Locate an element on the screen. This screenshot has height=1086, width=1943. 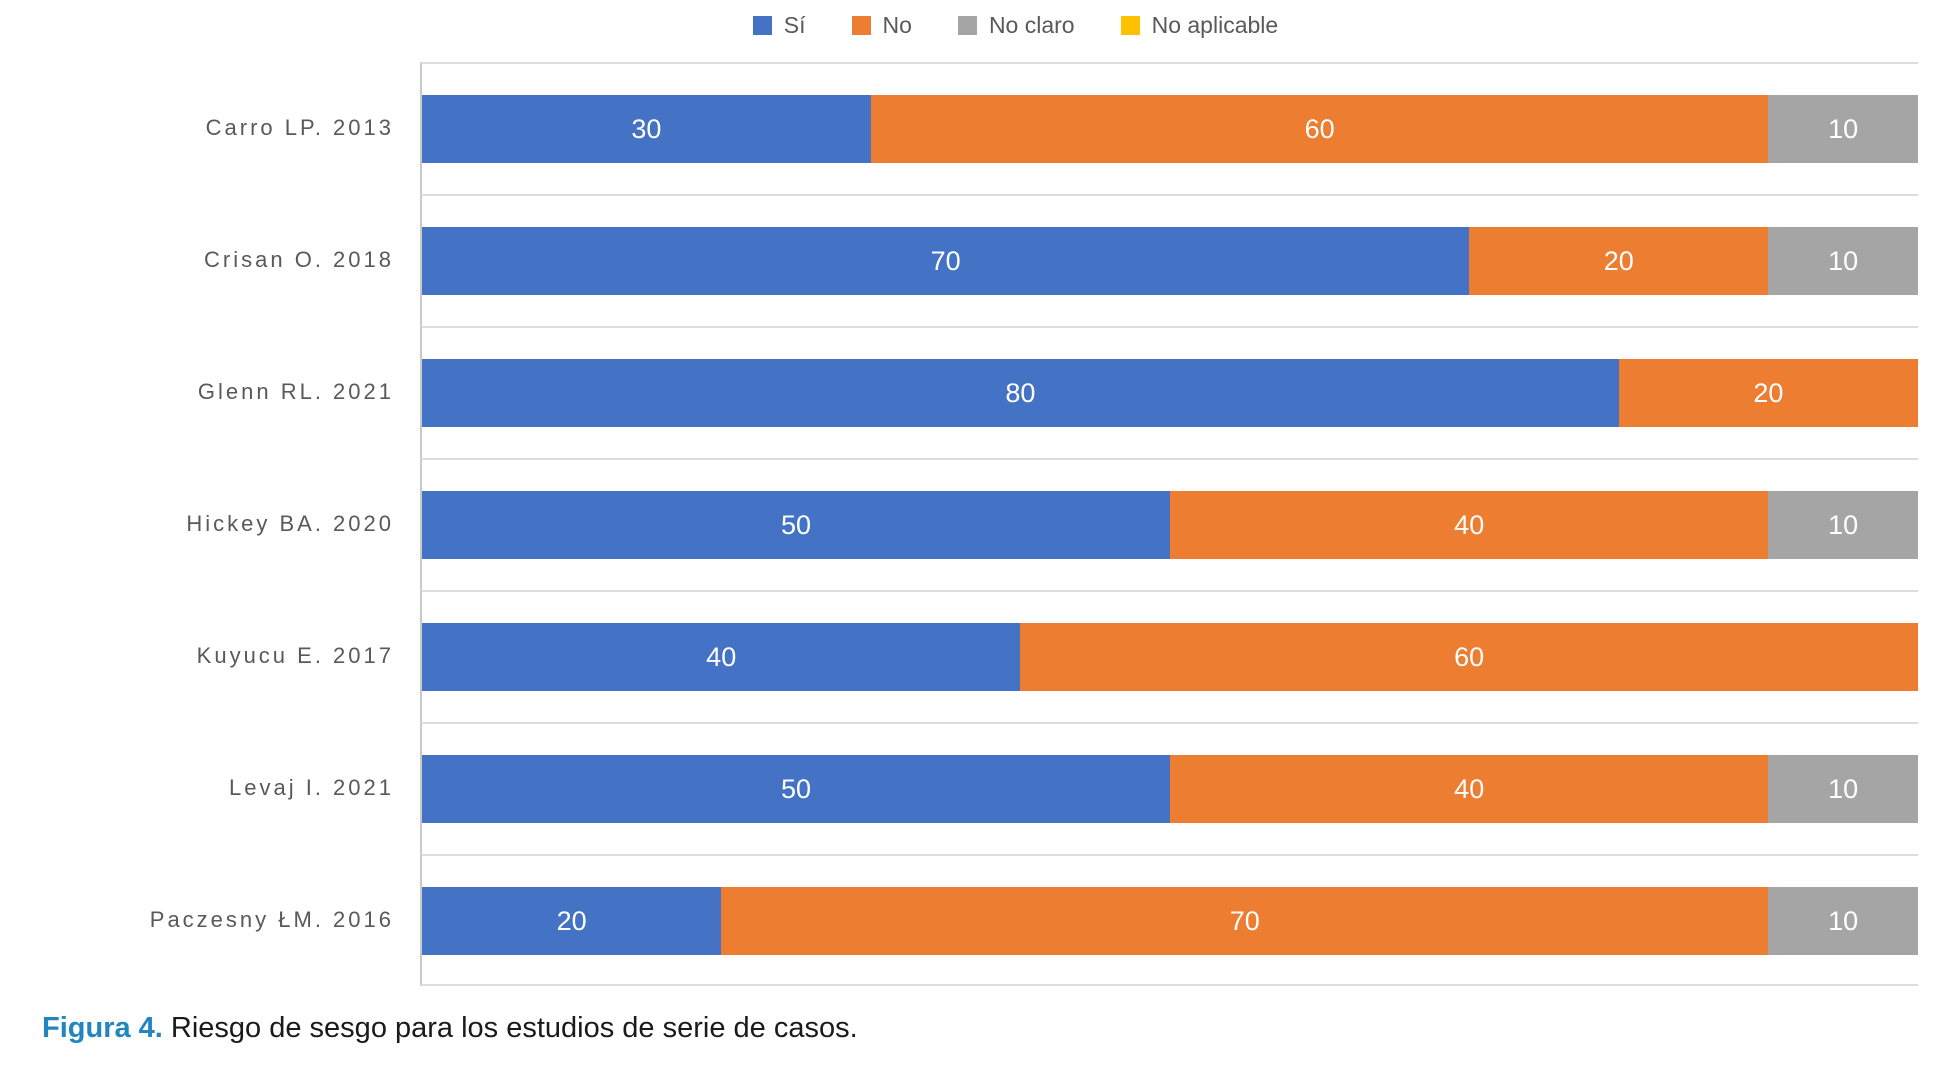
category-label: Hickey BA. 2020 is located at coordinates (290, 523).